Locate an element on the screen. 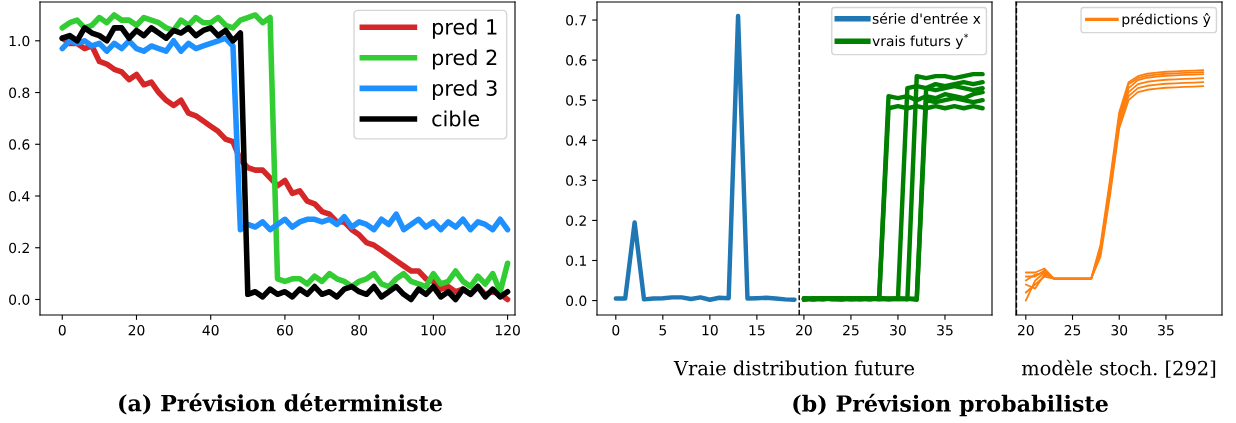  text: (a) Prévision déterministe is located at coordinates (280, 404).